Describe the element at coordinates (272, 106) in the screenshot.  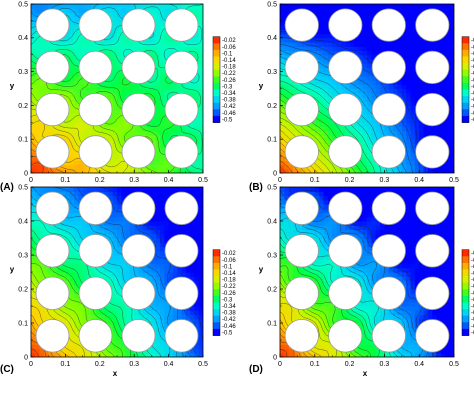
I see `y-tick-label: 0.2` at that location.